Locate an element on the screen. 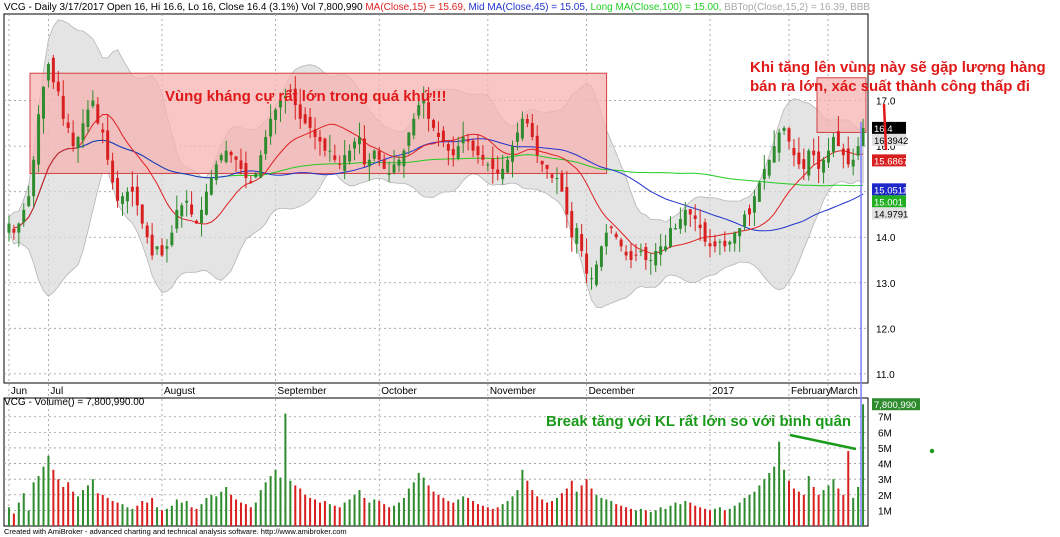 This screenshot has height=537, width=1060. x-tick-label: August is located at coordinates (179, 391).